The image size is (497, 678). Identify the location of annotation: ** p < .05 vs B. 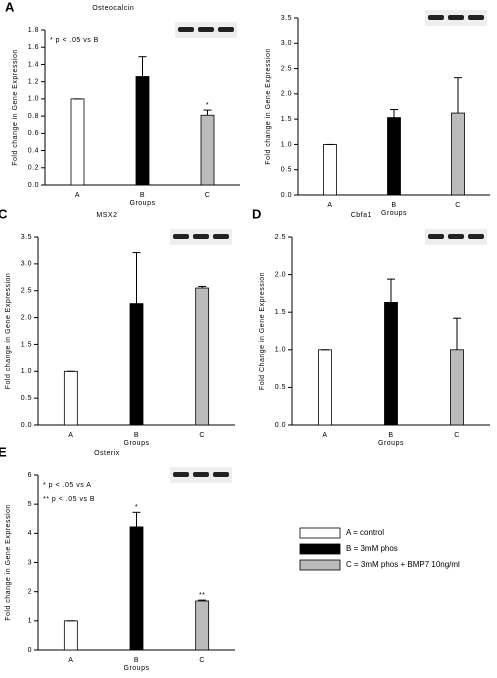
(69, 499).